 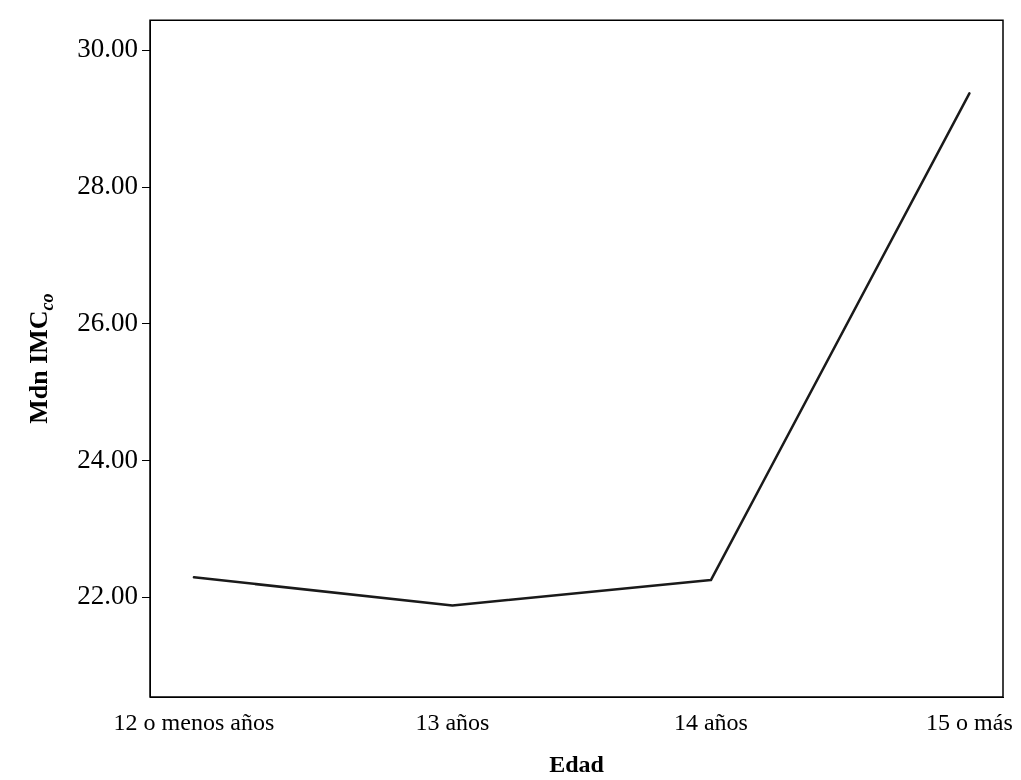 What do you see at coordinates (107, 185) in the screenshot?
I see `y-tick-label: 28.00` at bounding box center [107, 185].